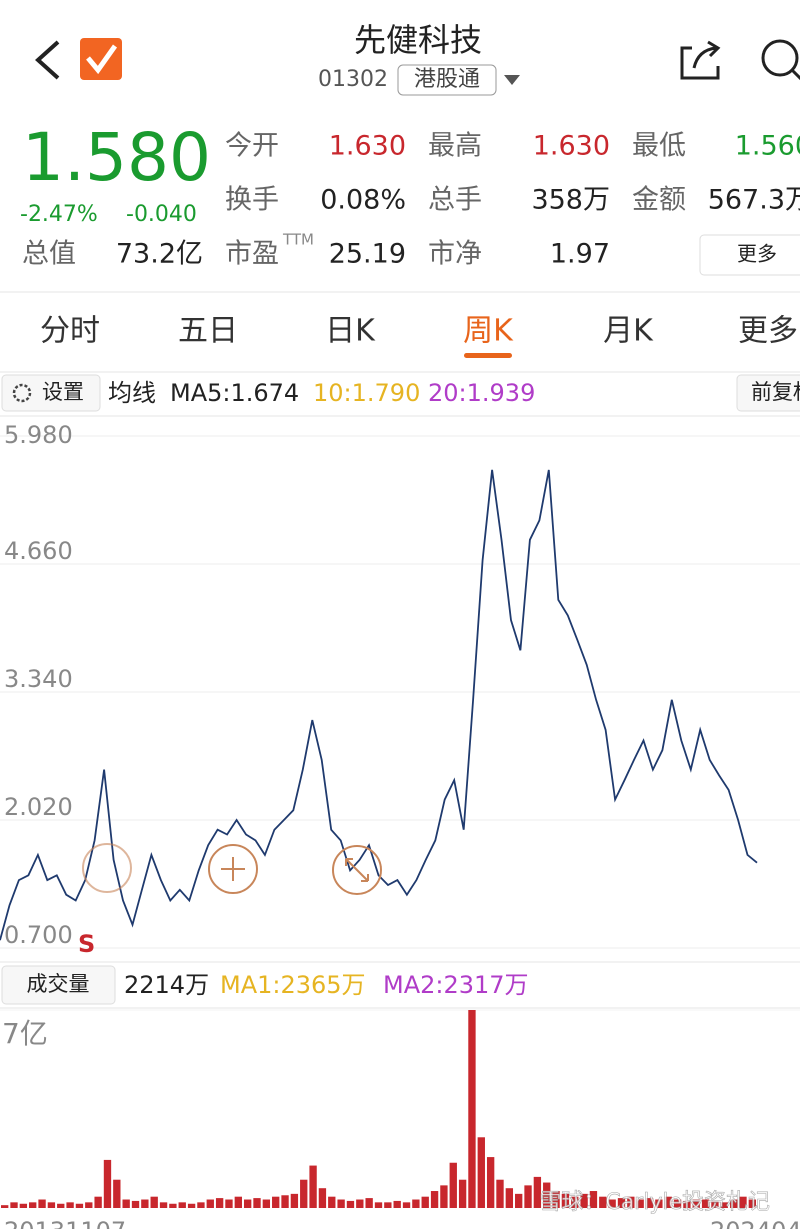 Image resolution: width=800 pixels, height=1229 pixels. What do you see at coordinates (659, 200) in the screenshot?
I see `field-label: 金额` at bounding box center [659, 200].